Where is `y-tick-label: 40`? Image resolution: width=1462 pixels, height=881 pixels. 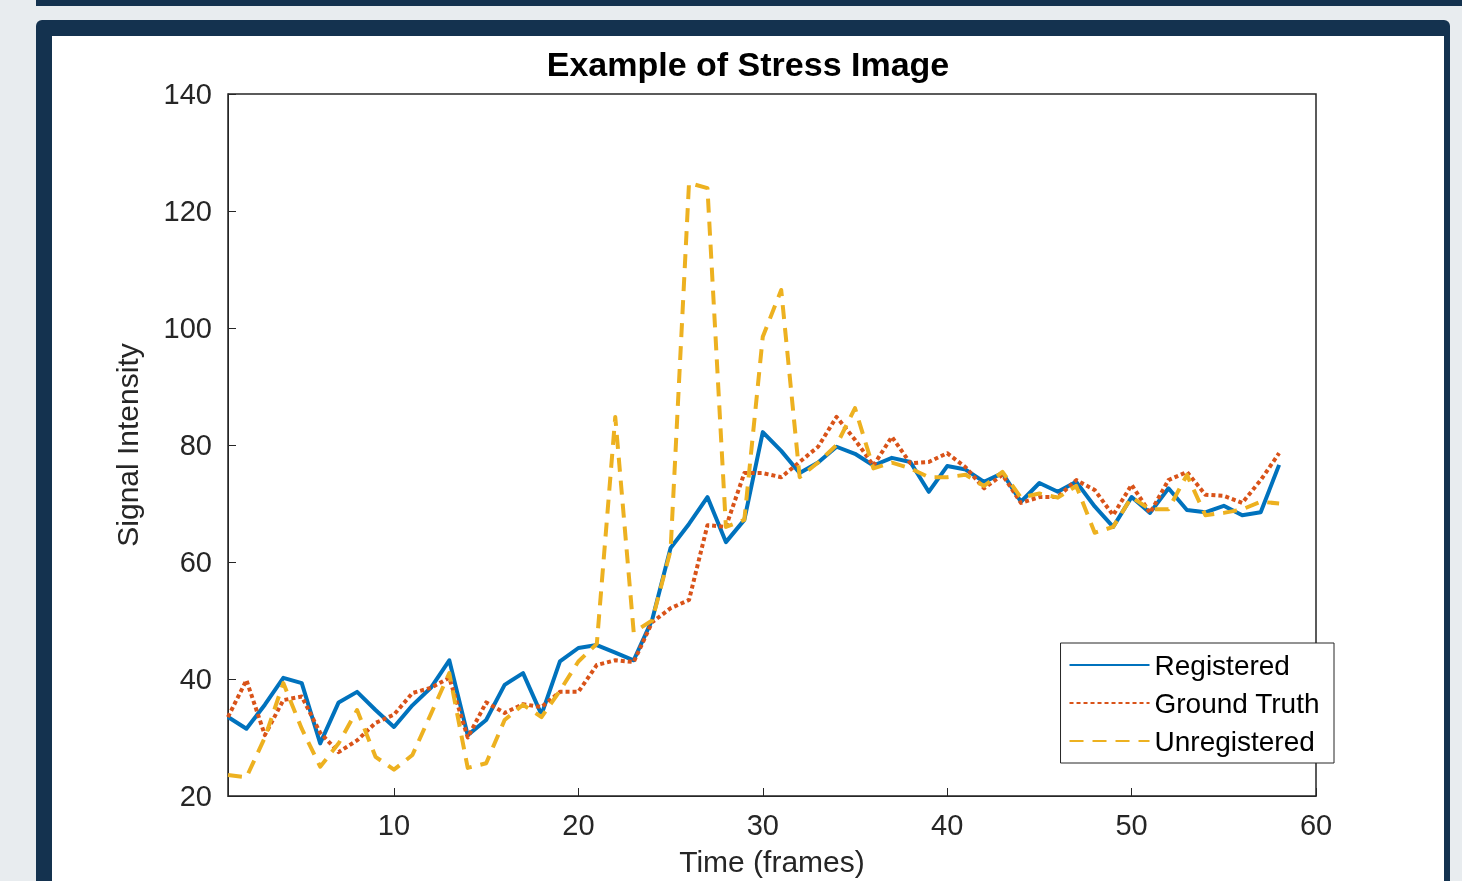 y-tick-label: 40 is located at coordinates (195, 679).